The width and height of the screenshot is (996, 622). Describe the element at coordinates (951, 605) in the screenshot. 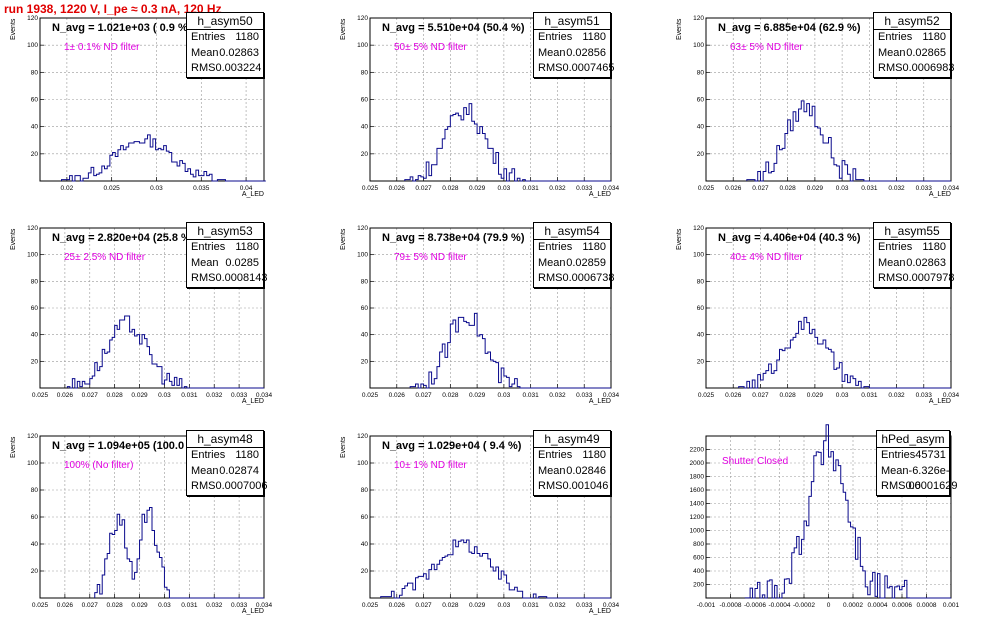

I see `x-tick-label: 0.001` at that location.